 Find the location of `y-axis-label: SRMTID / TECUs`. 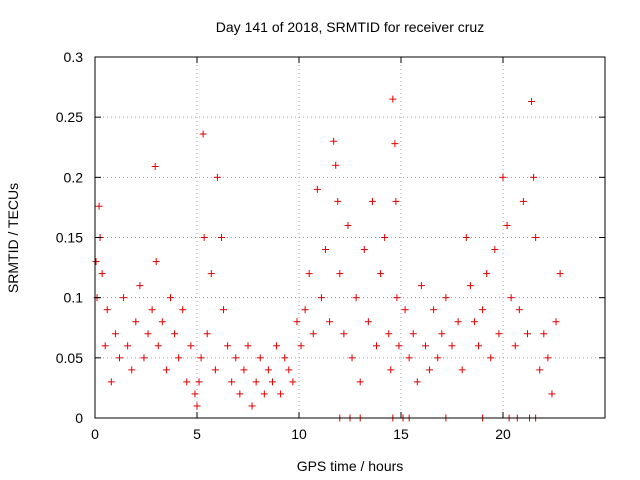

y-axis-label: SRMTID / TECUs is located at coordinates (13, 238).